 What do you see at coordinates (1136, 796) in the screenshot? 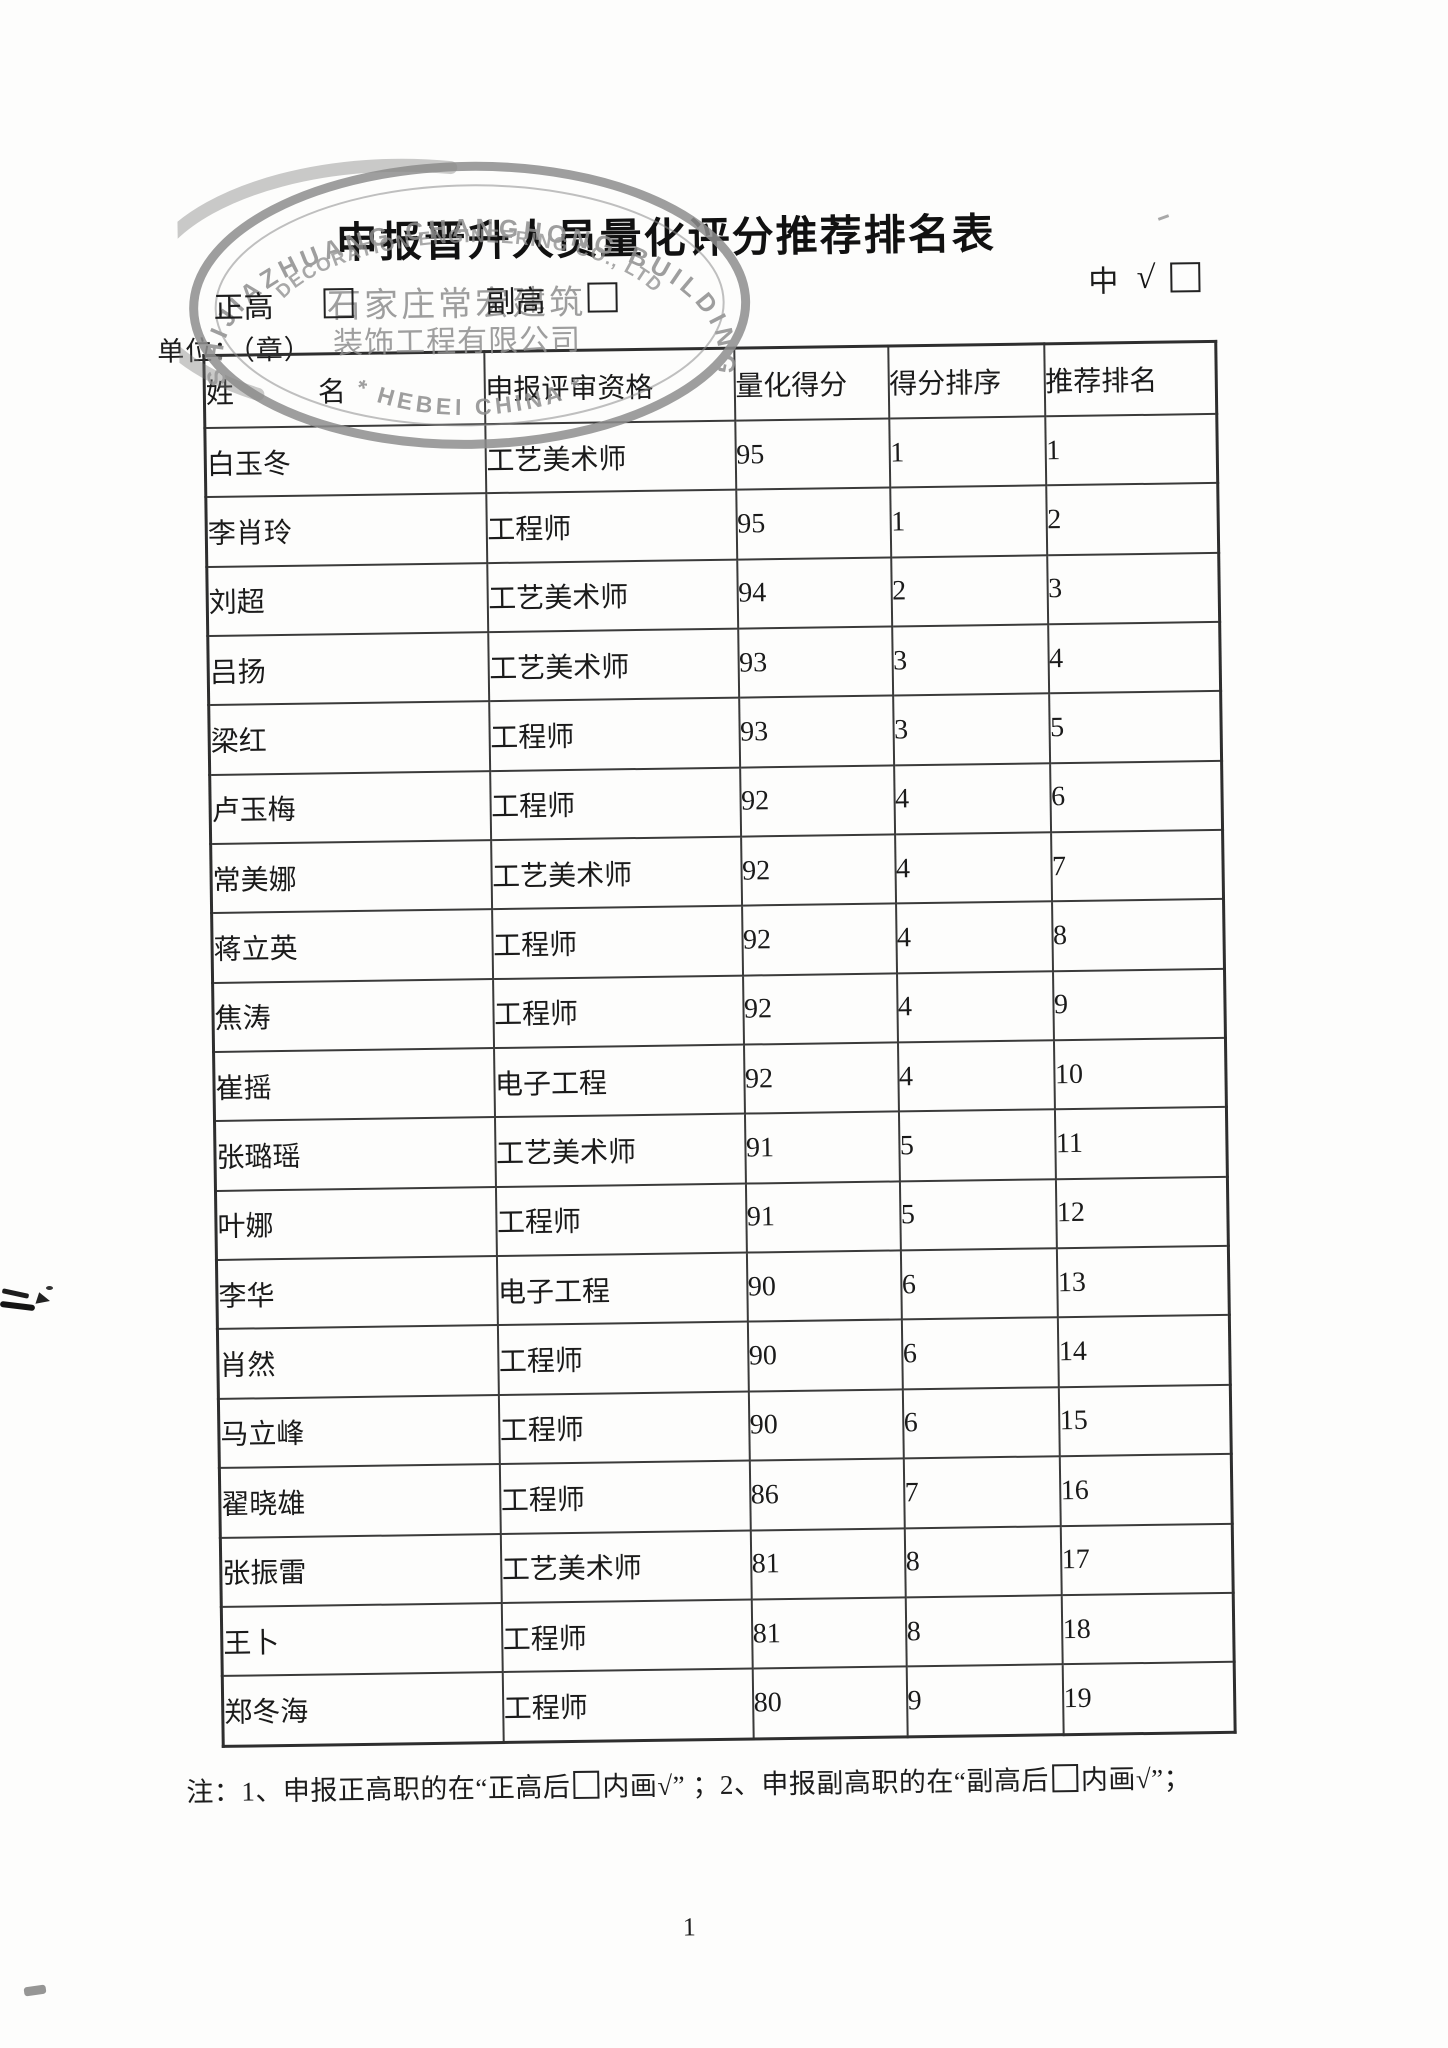
I see `rec-rank-cell: 6` at bounding box center [1136, 796].